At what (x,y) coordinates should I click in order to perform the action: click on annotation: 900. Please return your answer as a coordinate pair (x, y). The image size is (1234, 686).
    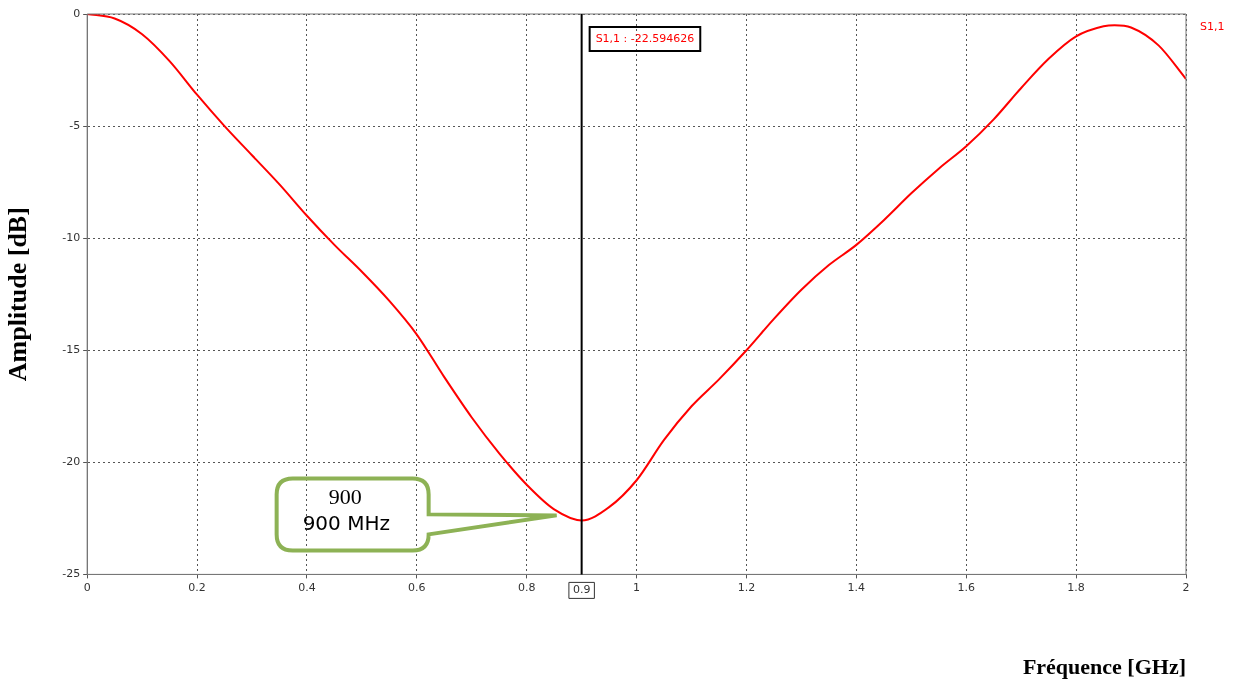
    Looking at the image, I should click on (345, 497).